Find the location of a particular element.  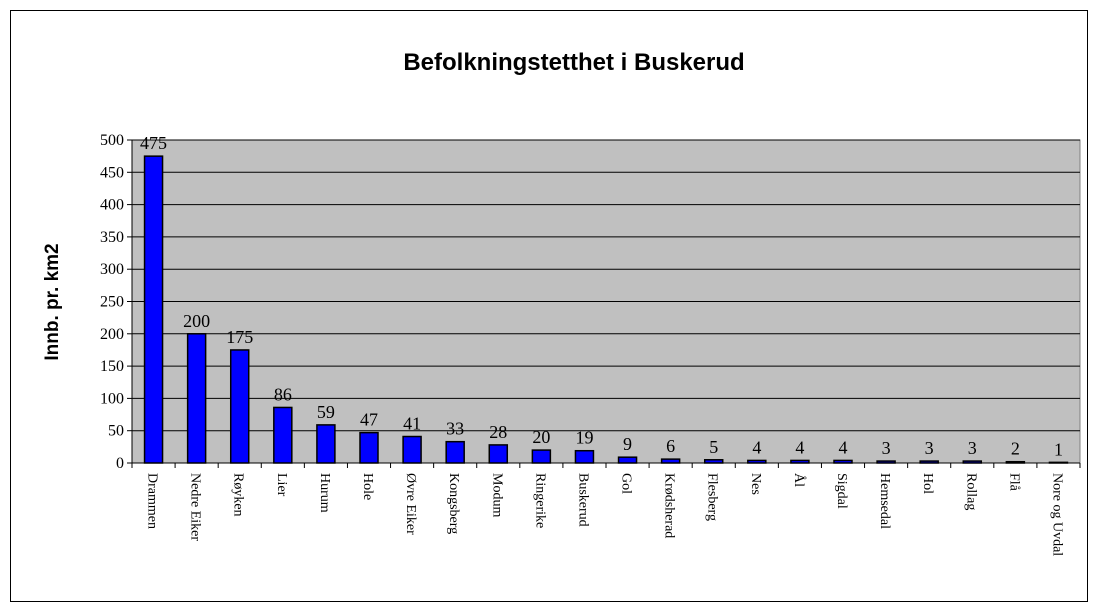

x-tick-label: Rollag is located at coordinates (970, 491).